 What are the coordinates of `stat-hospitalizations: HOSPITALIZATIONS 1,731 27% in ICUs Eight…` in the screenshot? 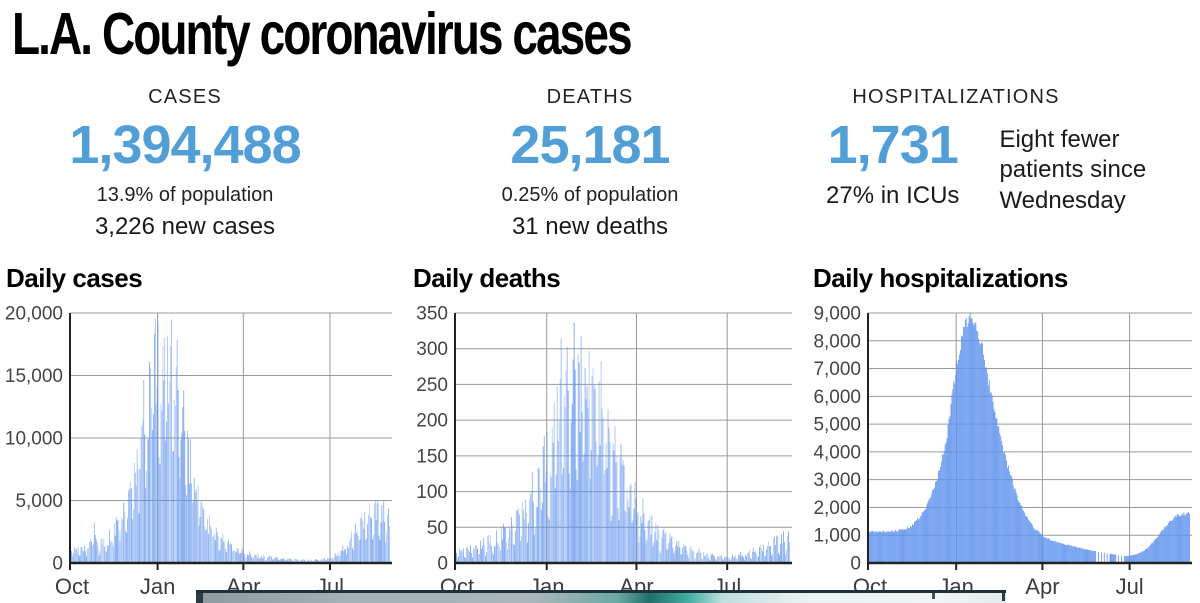 It's located at (986, 151).